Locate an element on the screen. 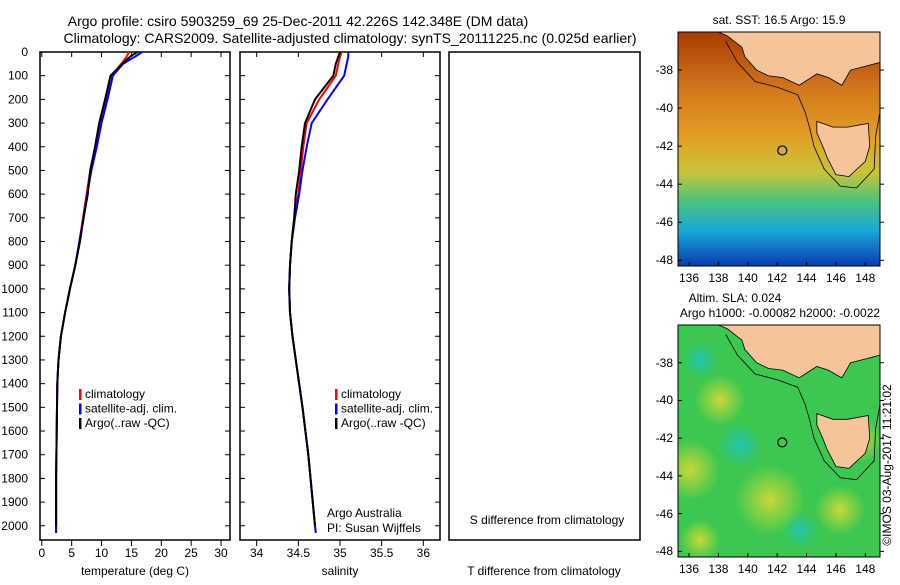 Image resolution: width=900 pixels, height=585 pixels. y-tick-label: 1900 is located at coordinates (14, 502).